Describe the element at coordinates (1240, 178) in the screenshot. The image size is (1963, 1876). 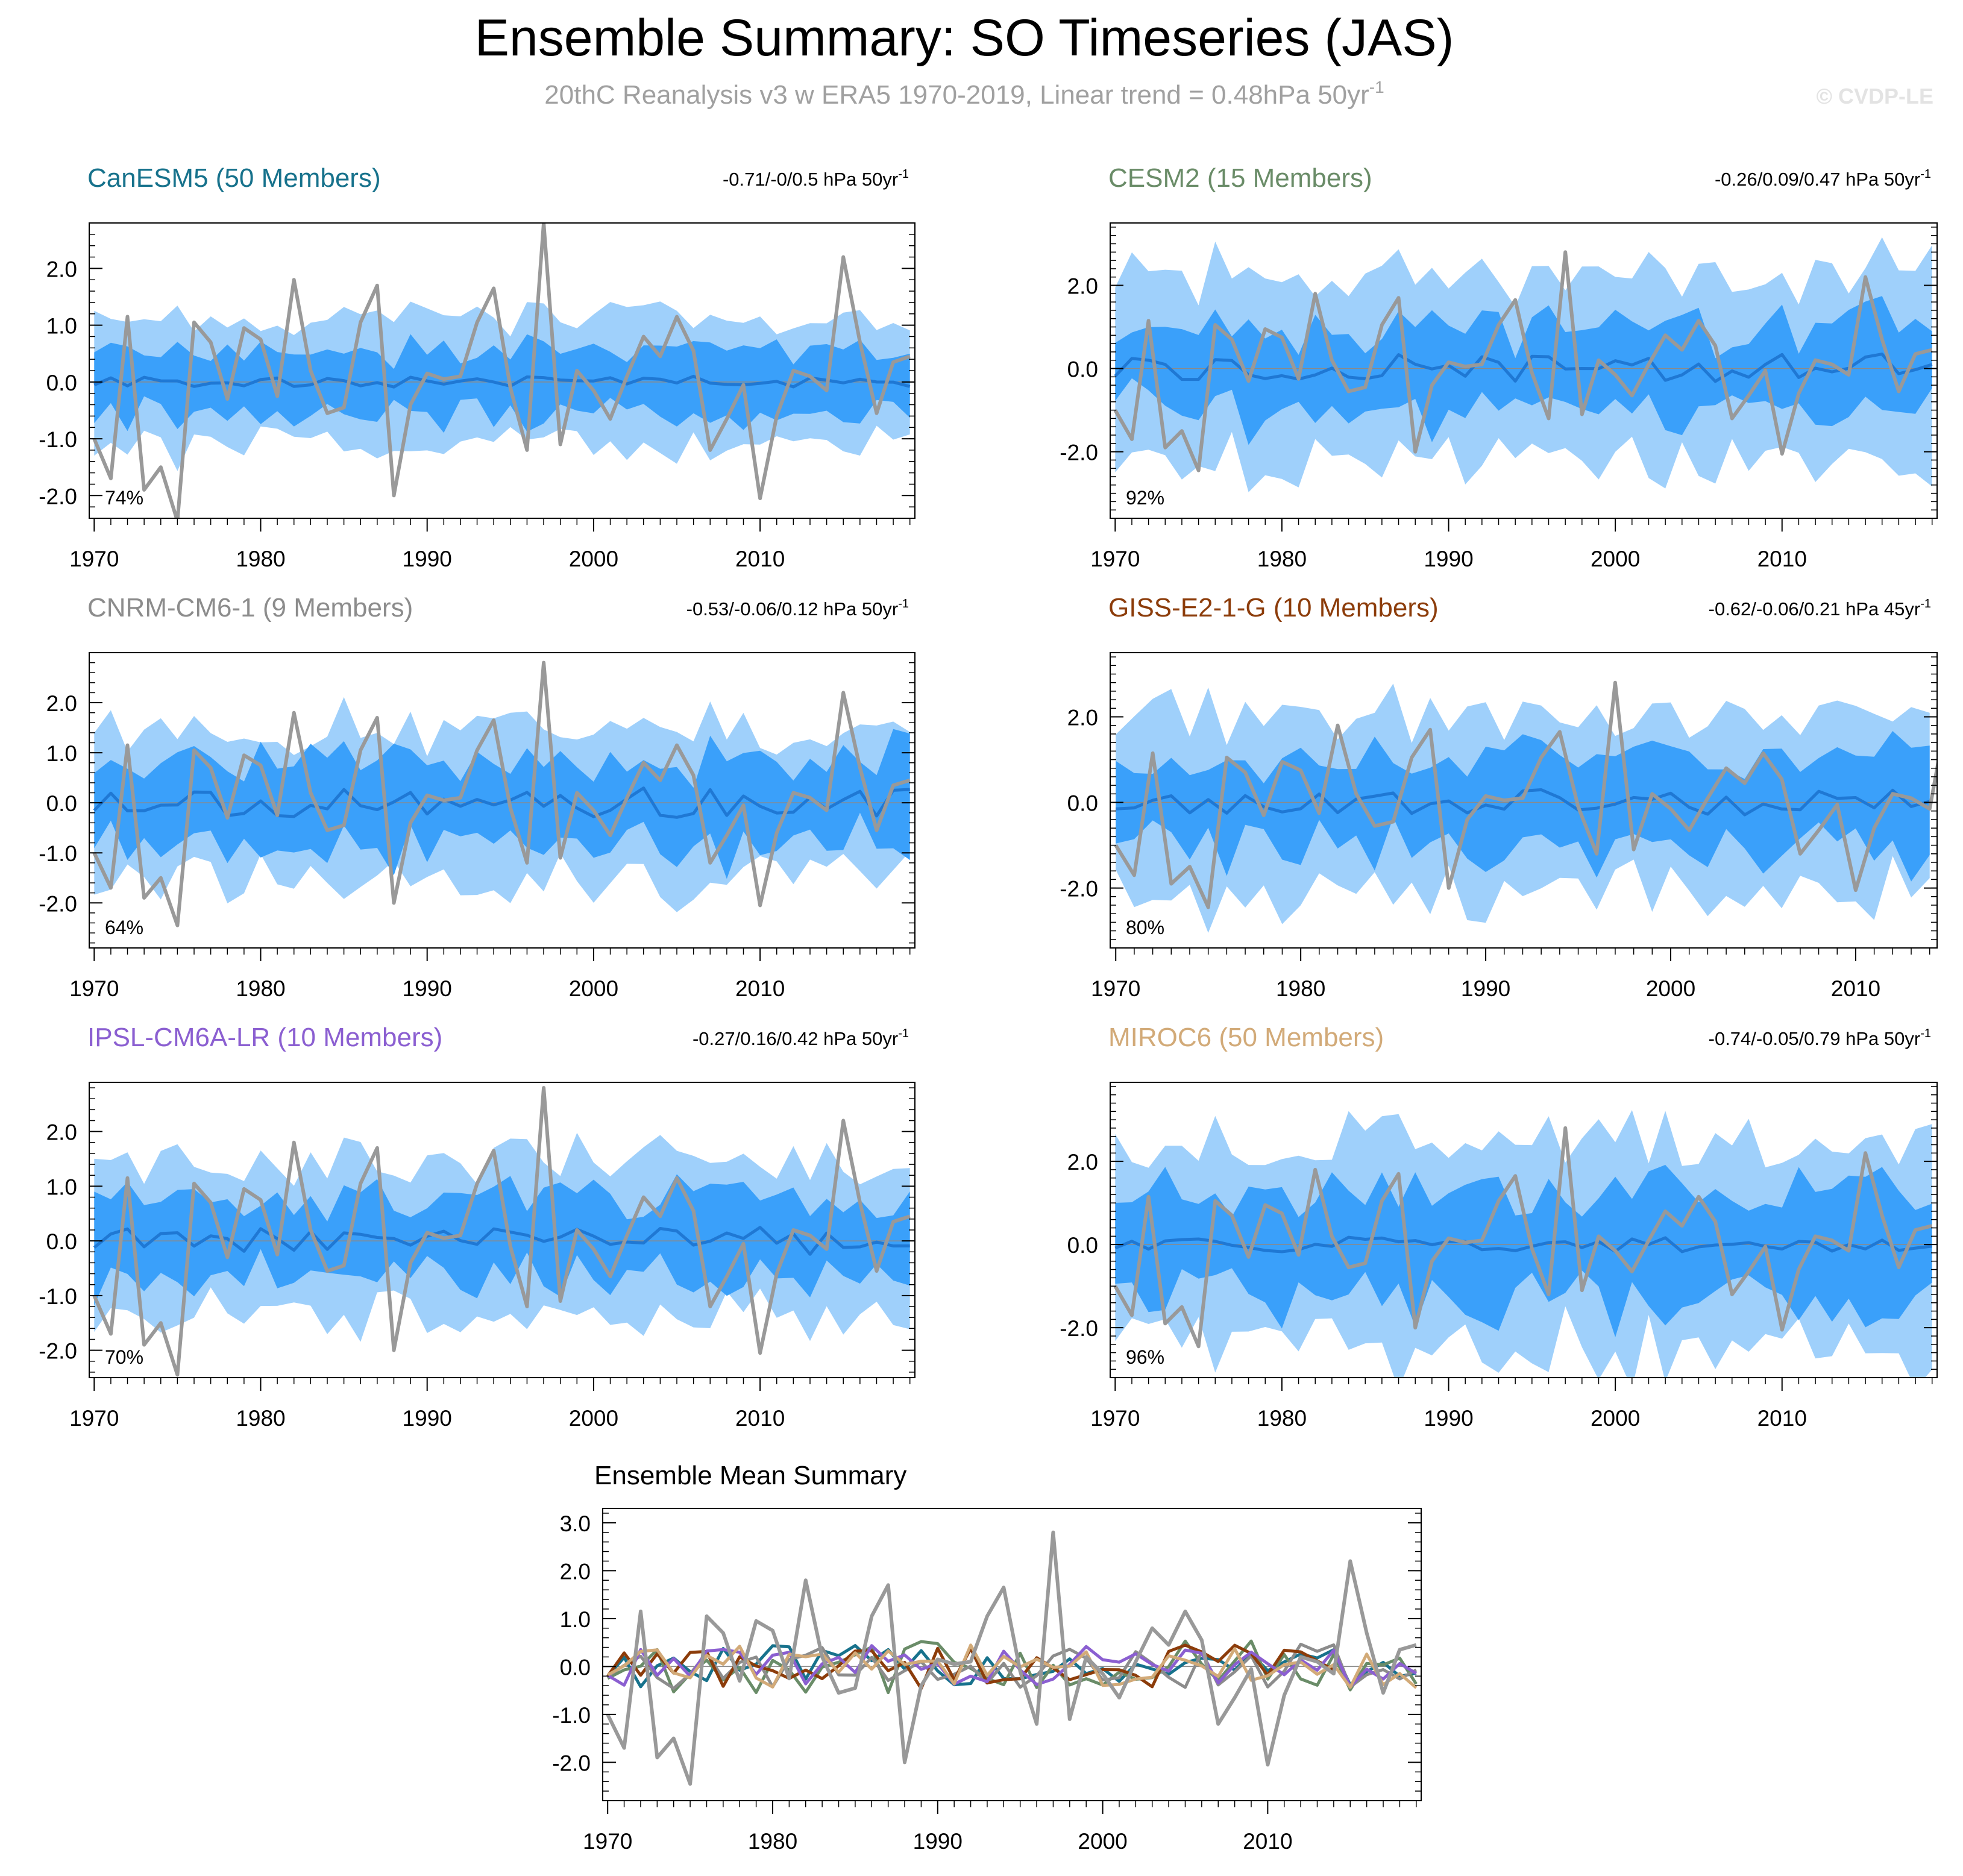
I see `panel-title: CESM2 (15 Members)` at that location.